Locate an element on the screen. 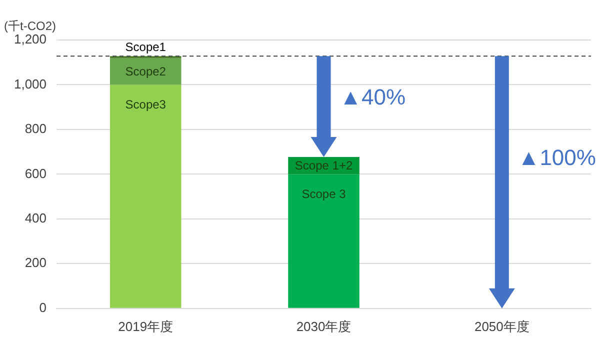 Image resolution: width=613 pixels, height=342 pixels. series-label: Scope2 is located at coordinates (145, 71).